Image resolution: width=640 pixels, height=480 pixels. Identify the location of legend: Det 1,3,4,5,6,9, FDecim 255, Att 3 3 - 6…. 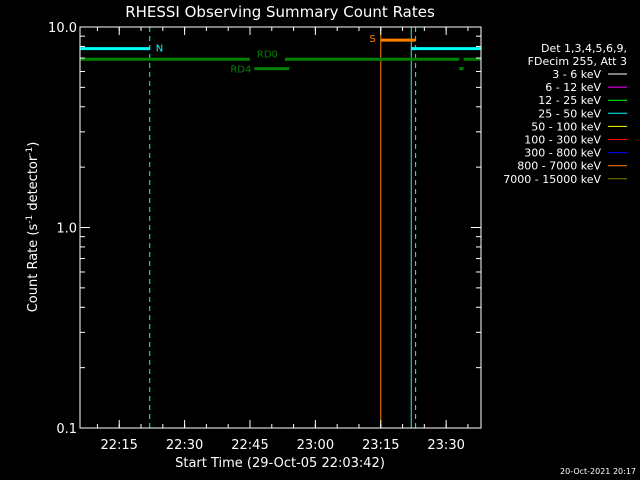
(565, 114).